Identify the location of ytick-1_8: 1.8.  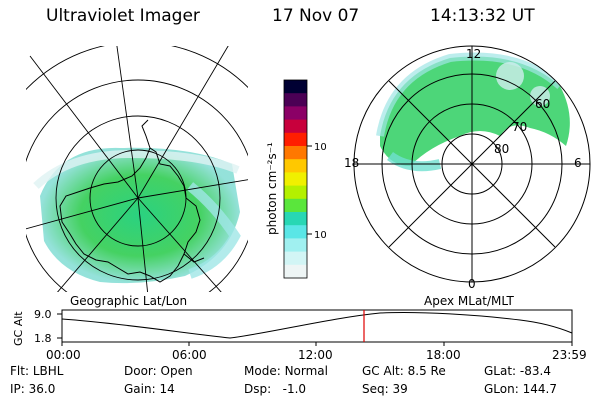
(43, 338).